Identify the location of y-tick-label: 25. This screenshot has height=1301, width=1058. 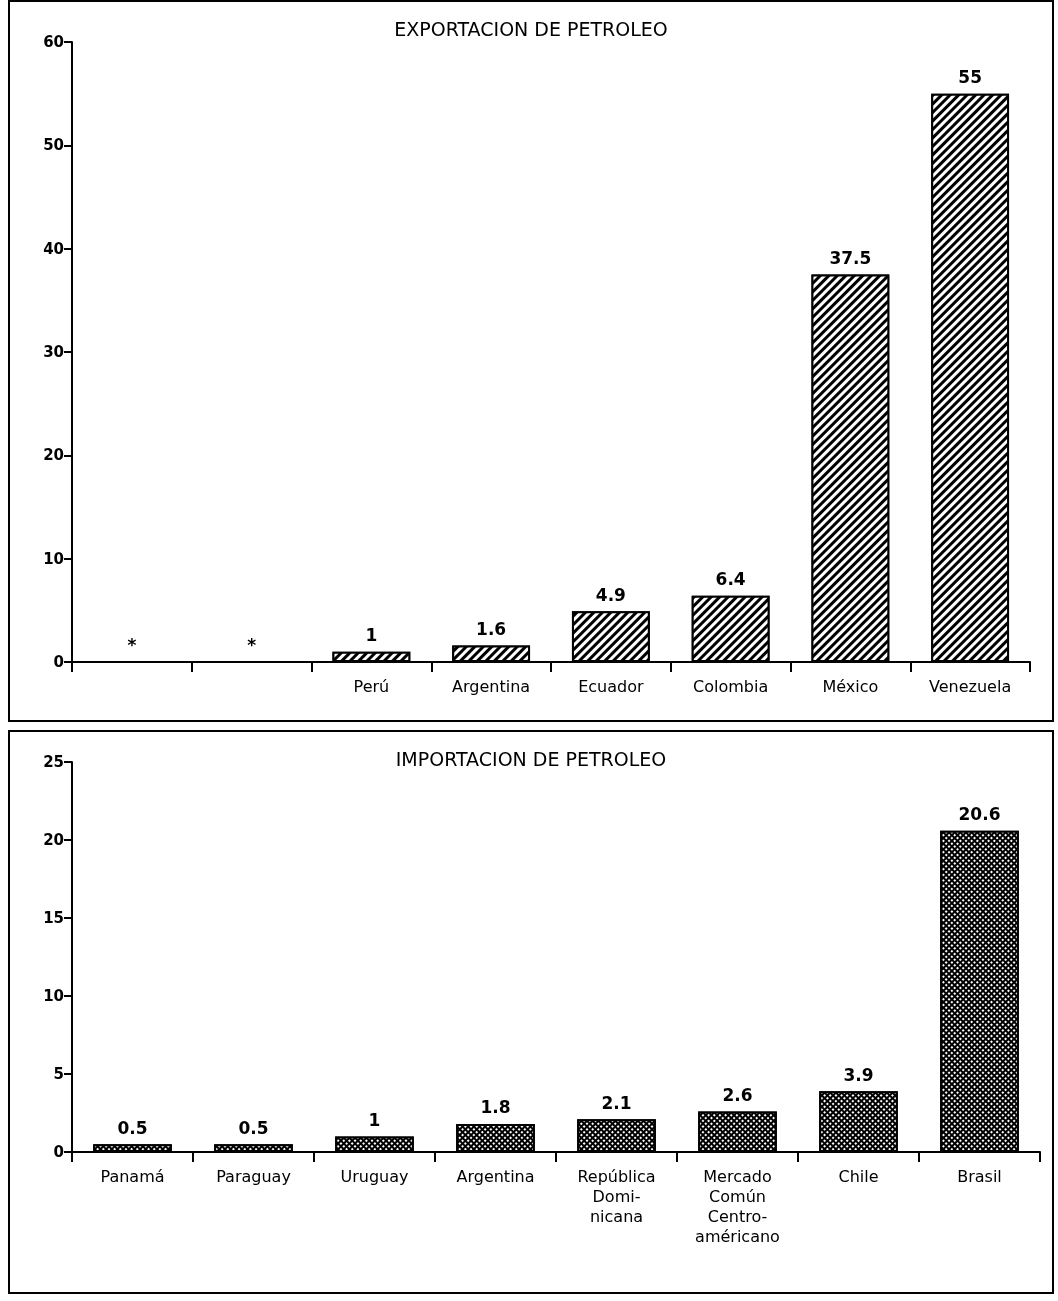
(53, 762).